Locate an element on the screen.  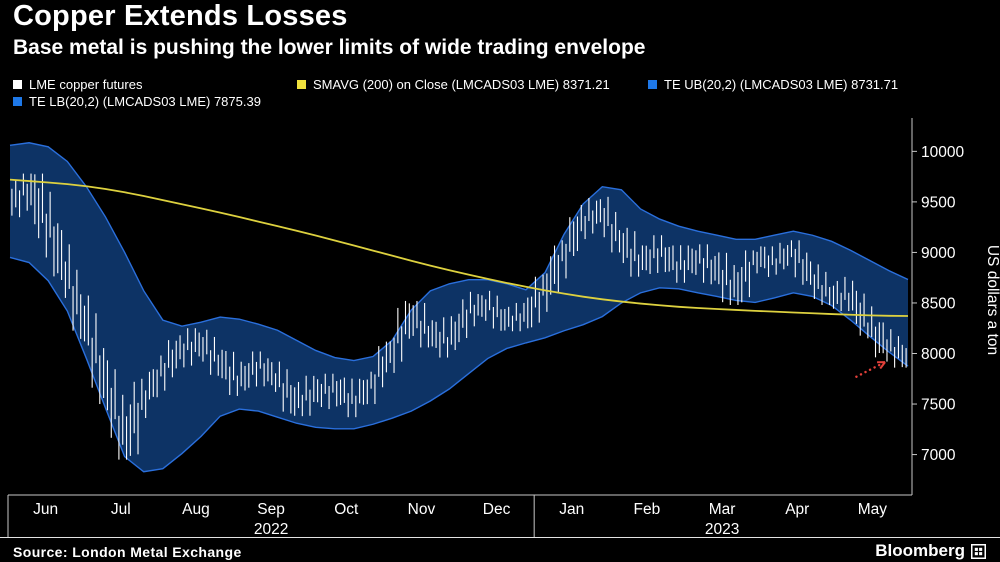
legend-swatch-upper-band is located at coordinates (652, 84).